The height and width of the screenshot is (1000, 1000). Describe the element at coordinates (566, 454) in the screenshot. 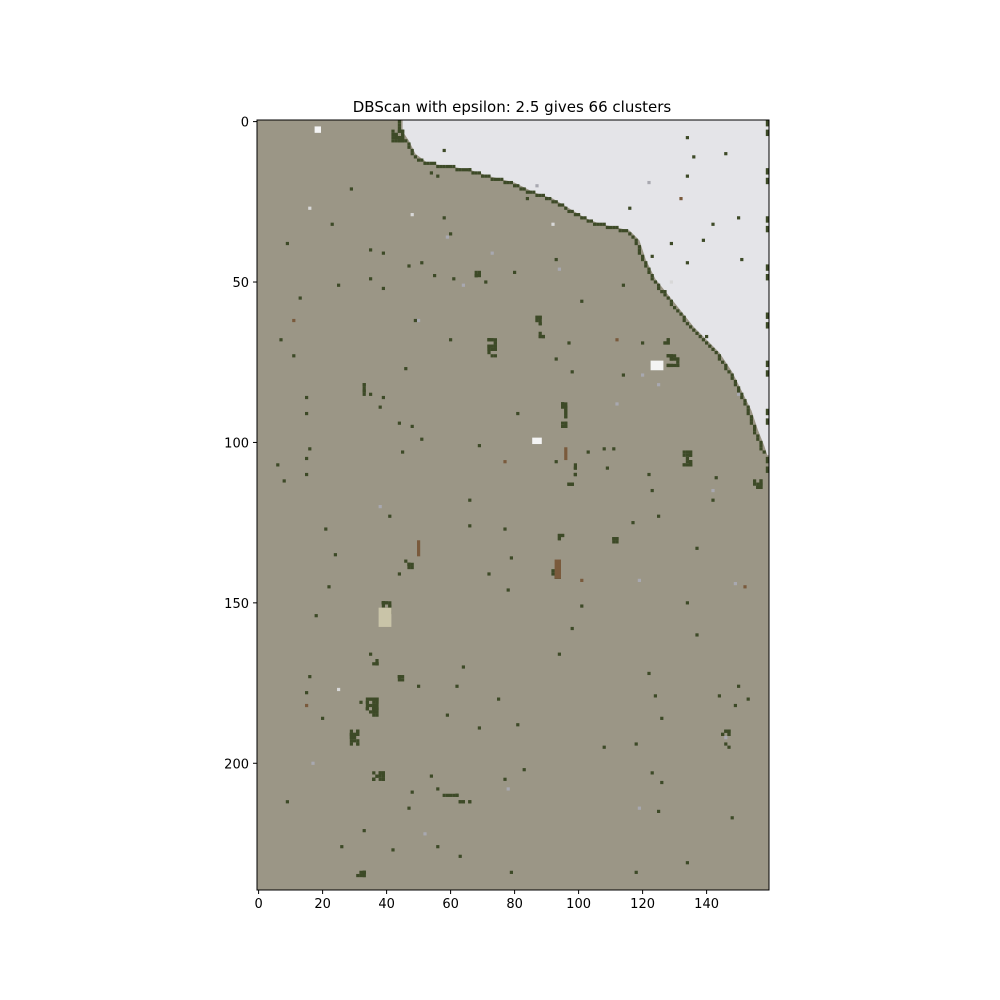

I see `brown-cluster-feature` at that location.